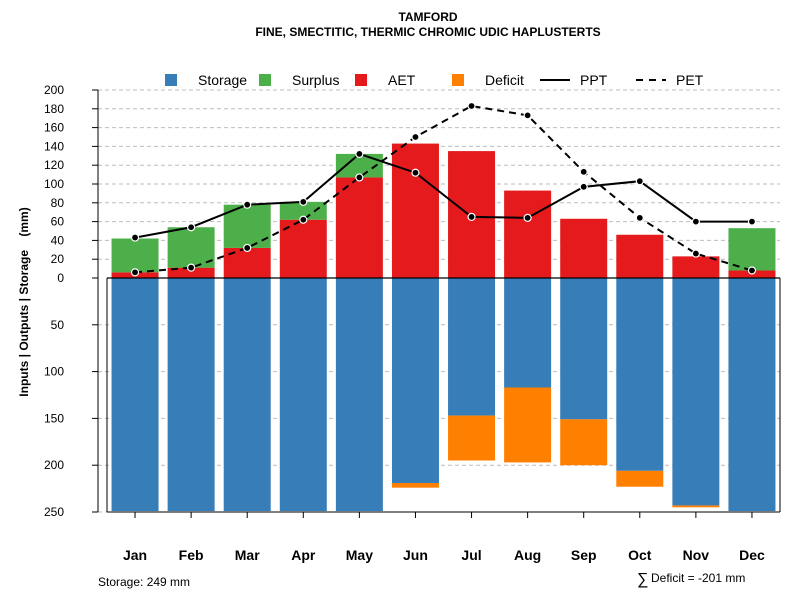 The image size is (800, 600). Describe the element at coordinates (583, 171) in the screenshot. I see `pet-point-sep` at that location.